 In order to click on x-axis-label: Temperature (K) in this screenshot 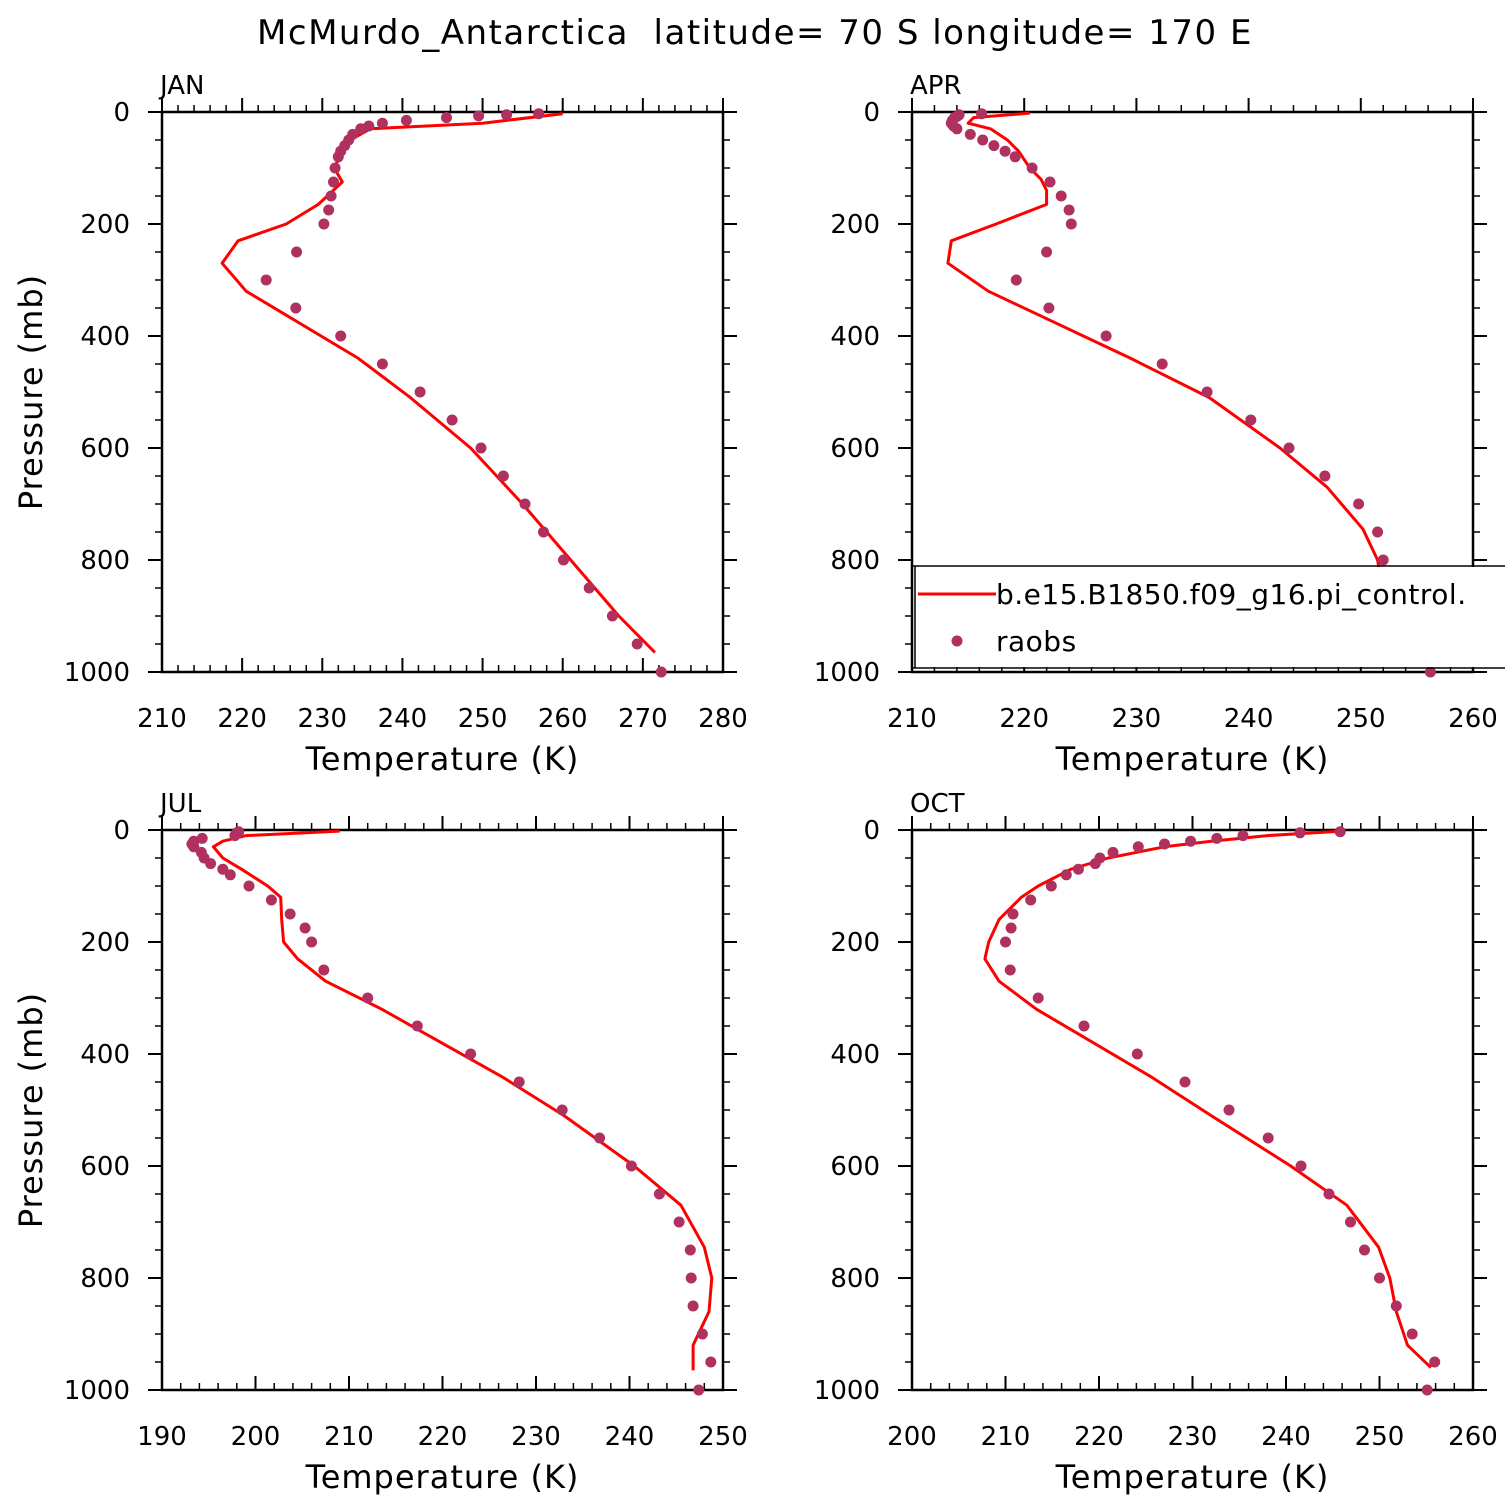, I will do `click(442, 759)`.